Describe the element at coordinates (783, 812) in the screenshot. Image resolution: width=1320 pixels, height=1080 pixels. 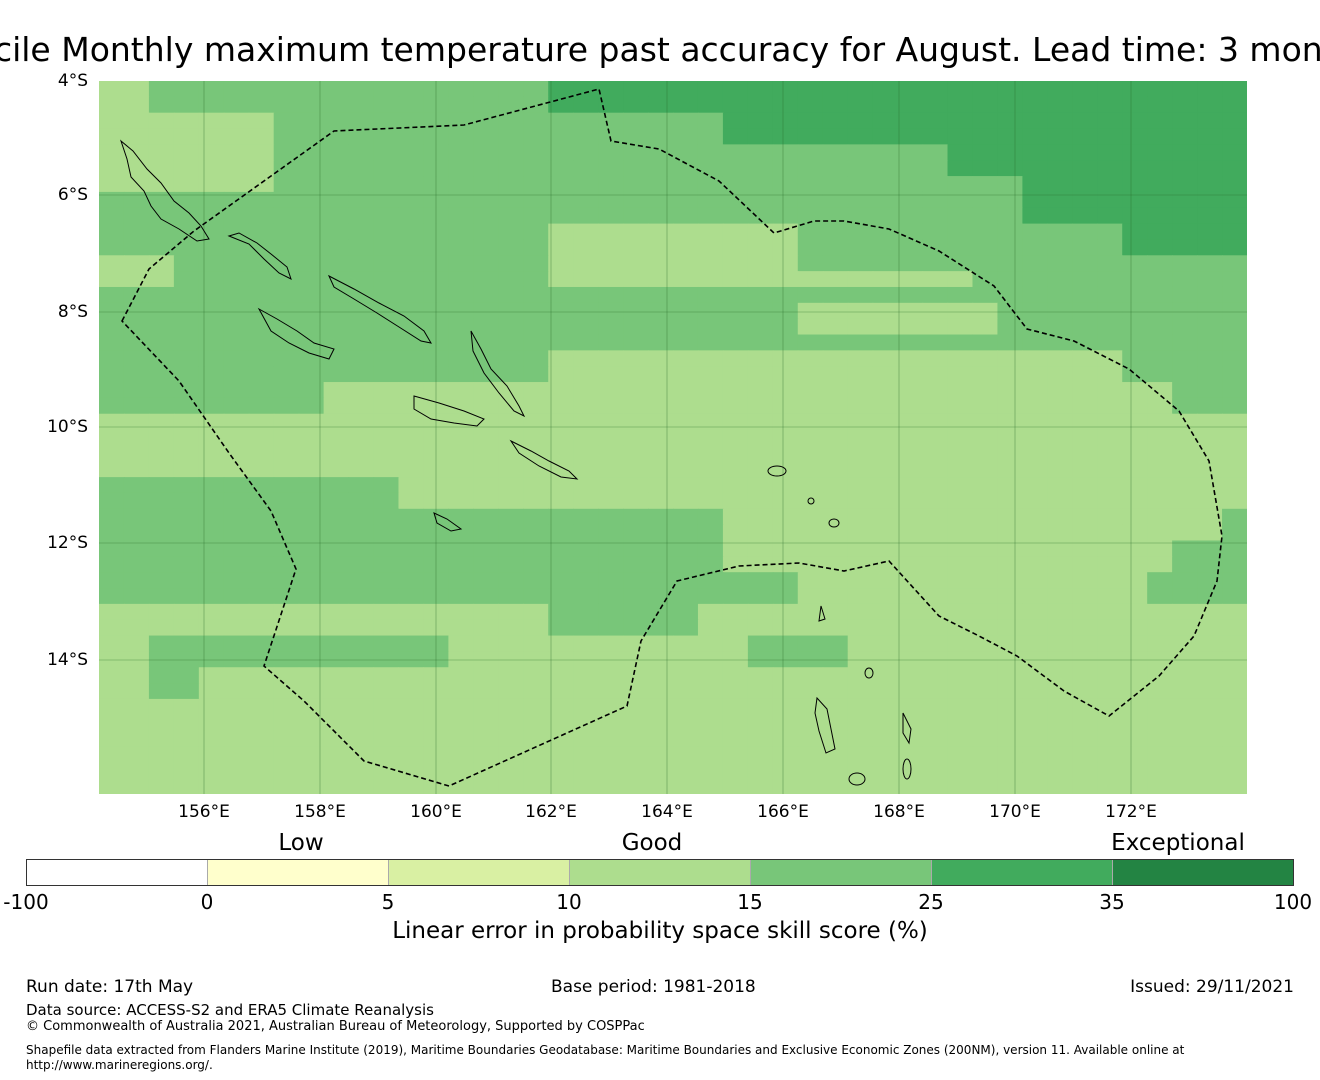
I see `lon-label-166e: 166°E` at that location.